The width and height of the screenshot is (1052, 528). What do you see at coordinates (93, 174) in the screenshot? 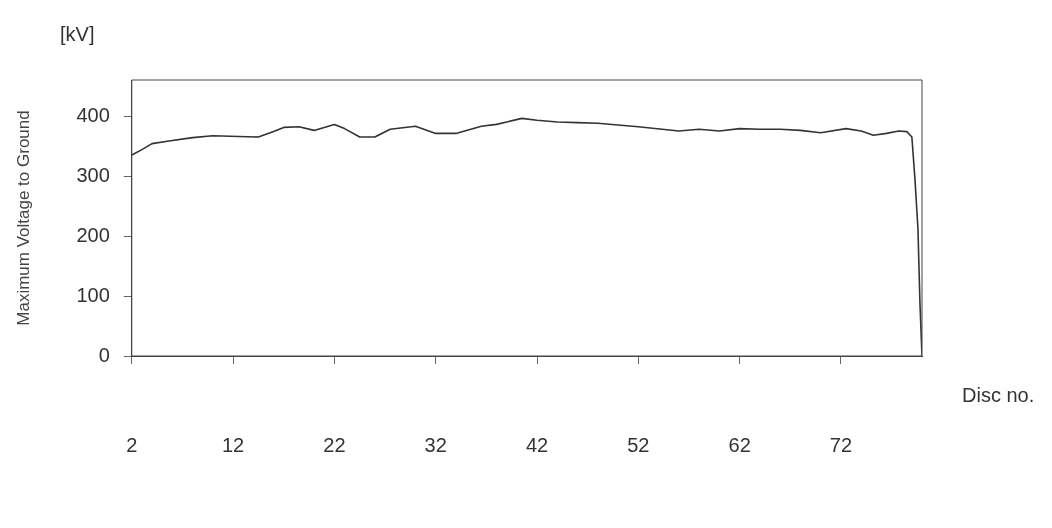
I see `y-tick-label: 300` at bounding box center [93, 174].